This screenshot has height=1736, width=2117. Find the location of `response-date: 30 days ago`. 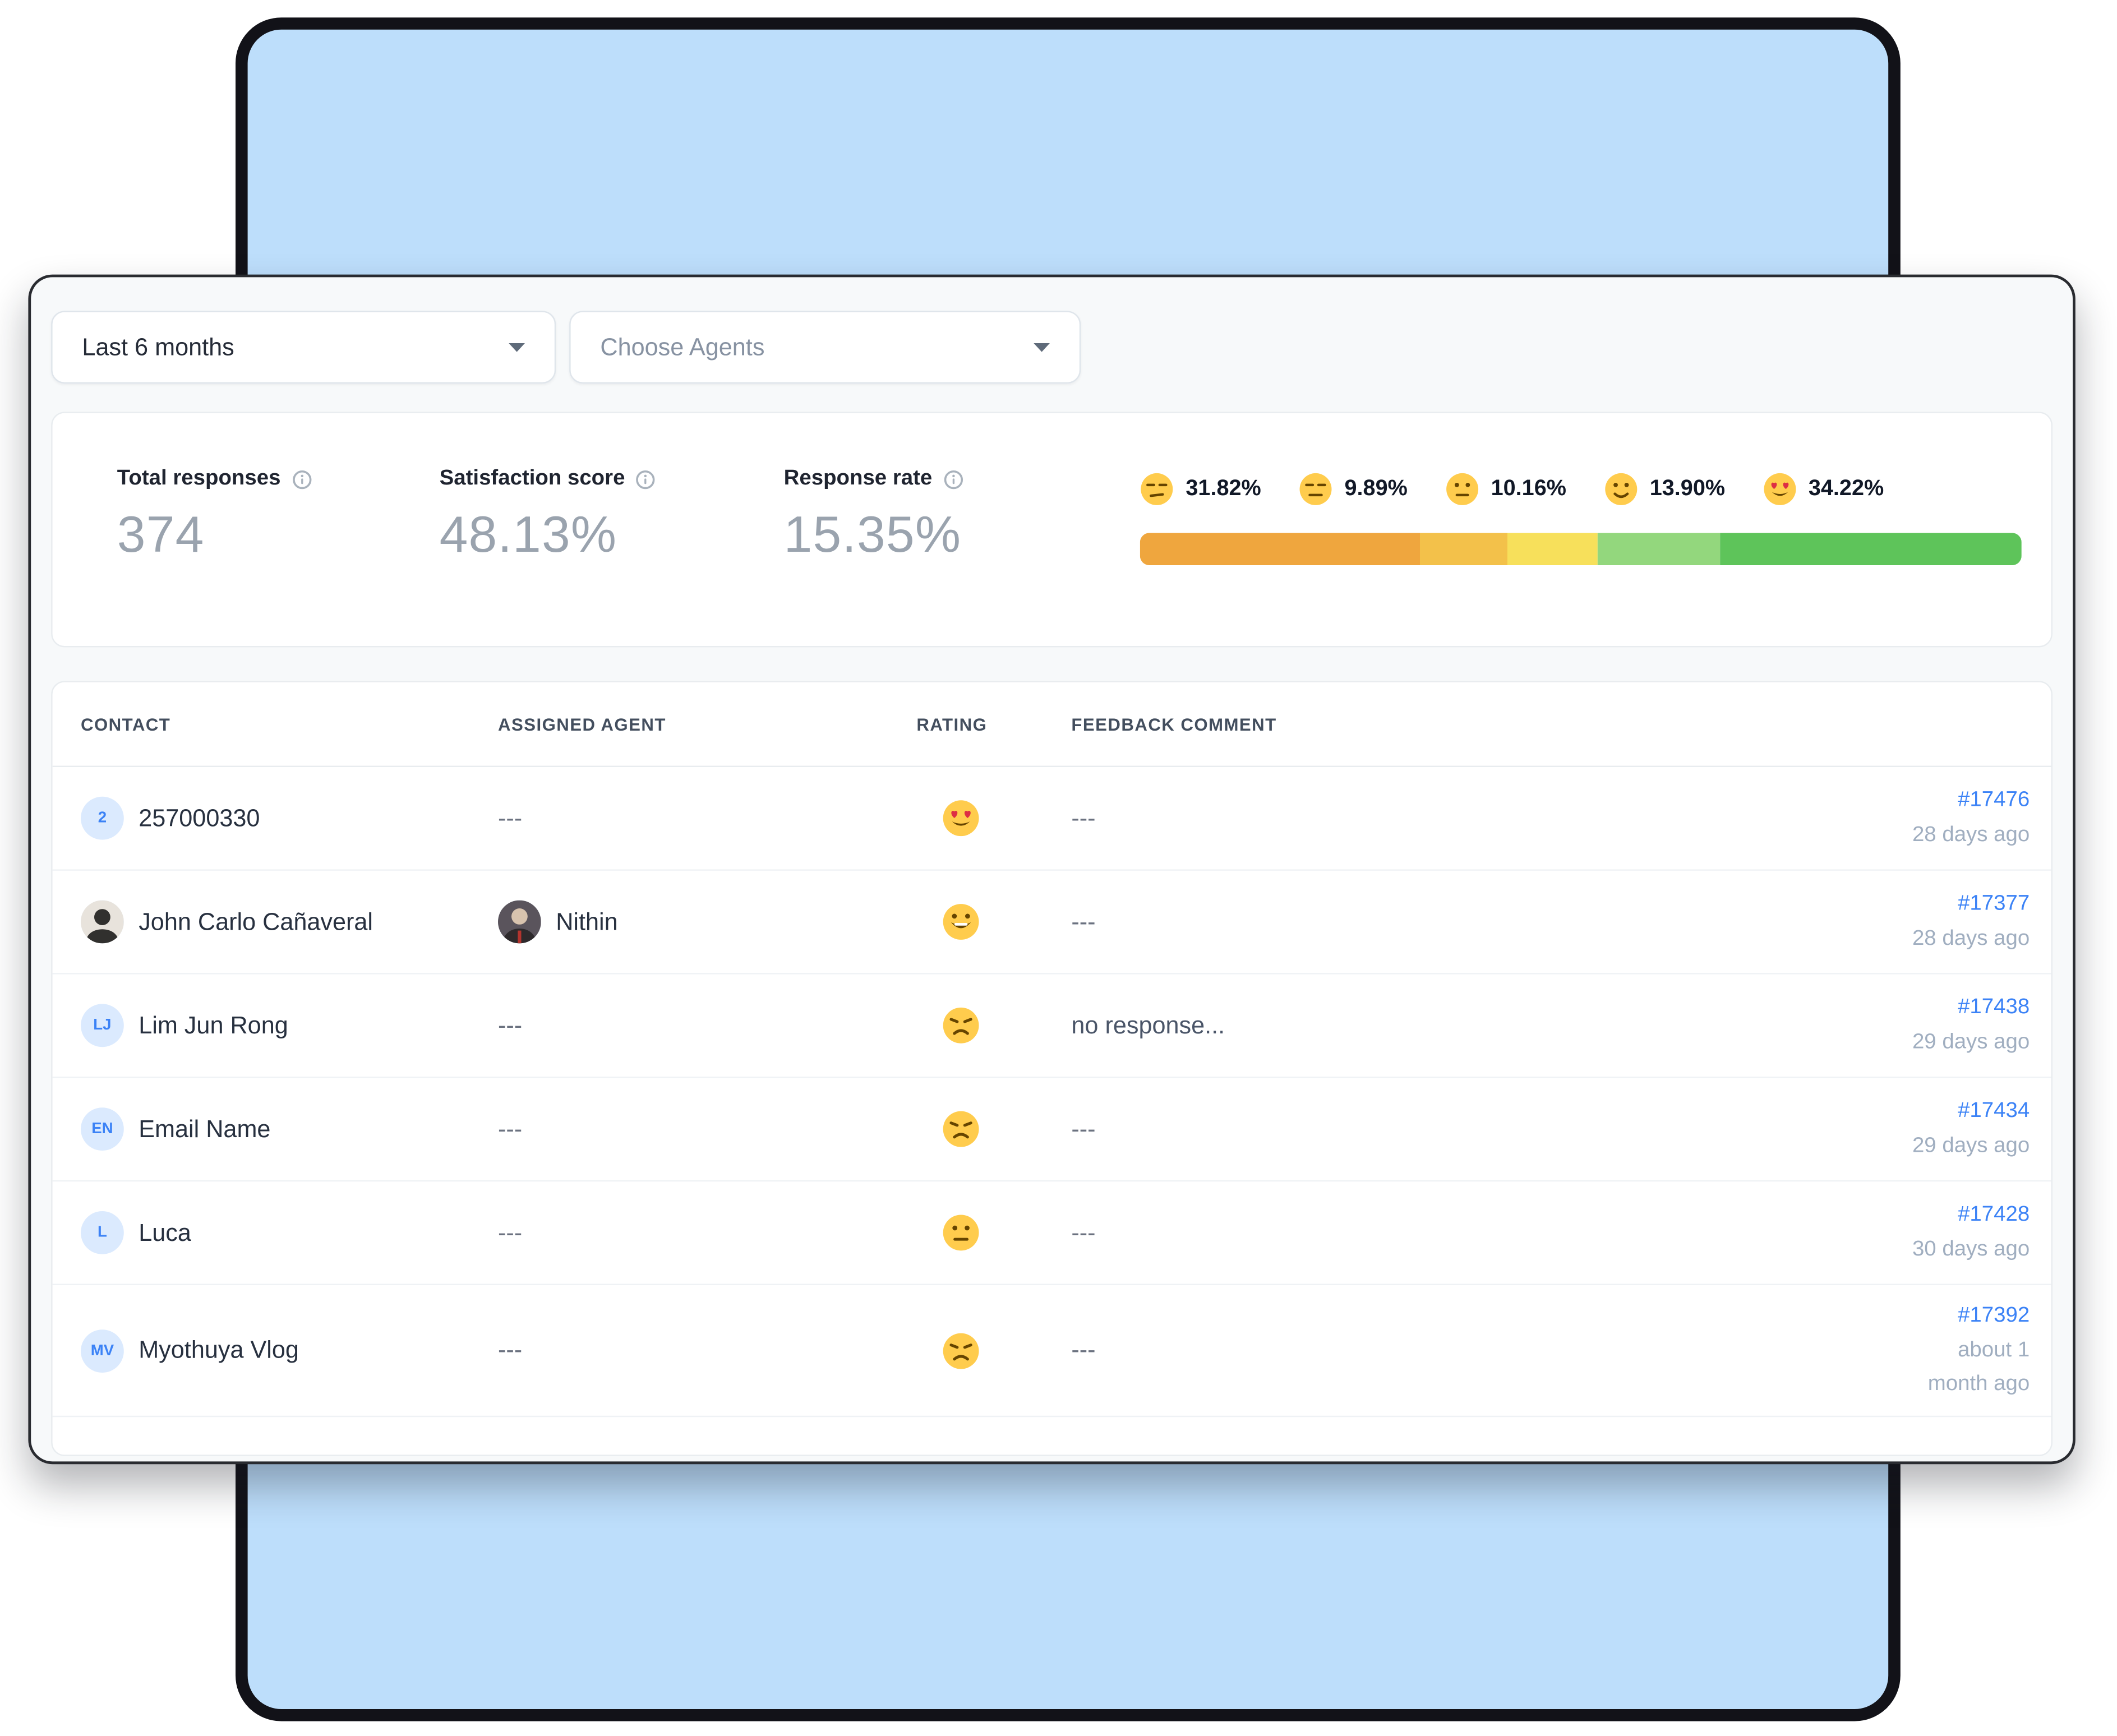

response-date: 30 days ago is located at coordinates (1971, 1249).